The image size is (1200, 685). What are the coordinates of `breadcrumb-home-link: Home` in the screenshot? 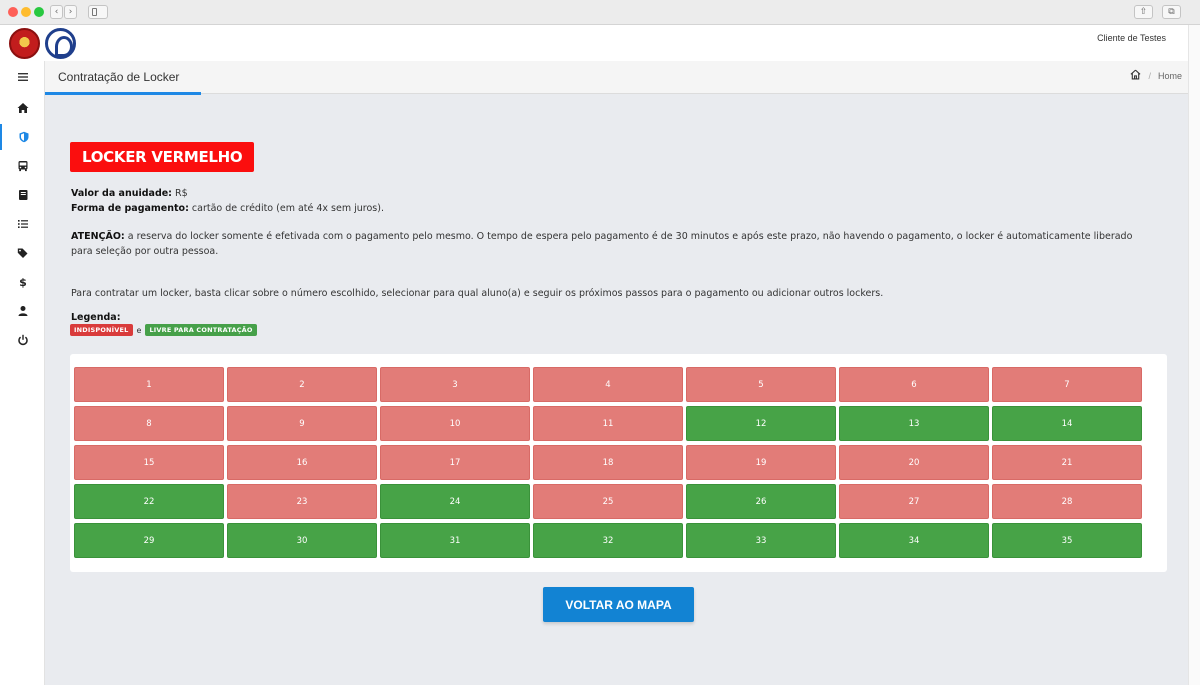 It's located at (1169, 75).